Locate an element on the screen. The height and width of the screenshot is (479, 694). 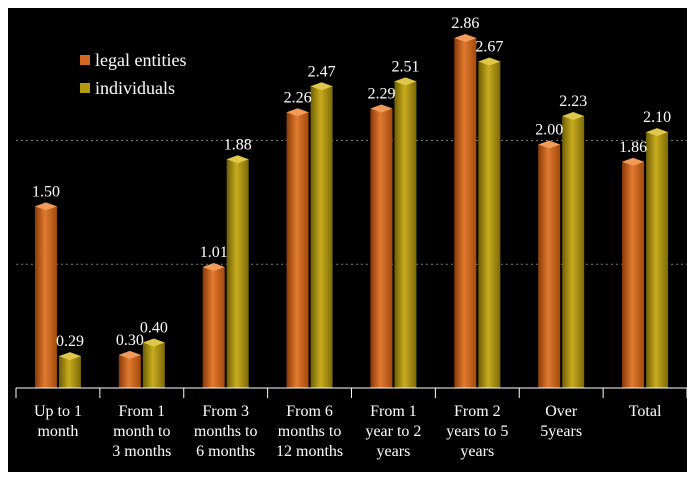
value-label: 2.67 is located at coordinates (489, 47).